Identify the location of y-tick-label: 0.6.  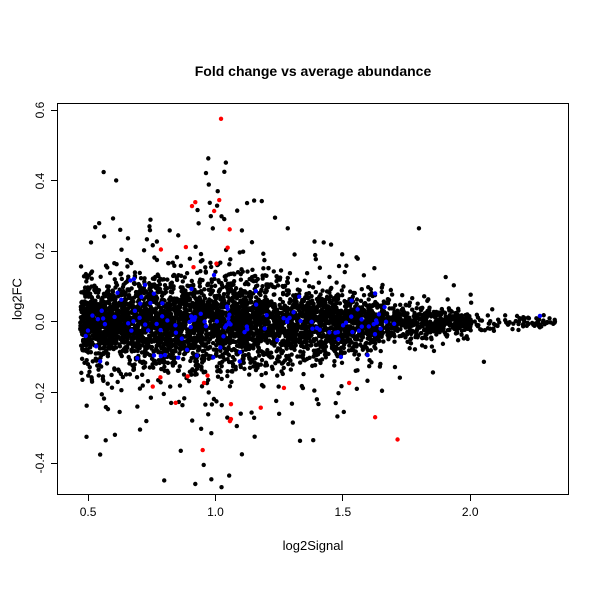
(40, 110).